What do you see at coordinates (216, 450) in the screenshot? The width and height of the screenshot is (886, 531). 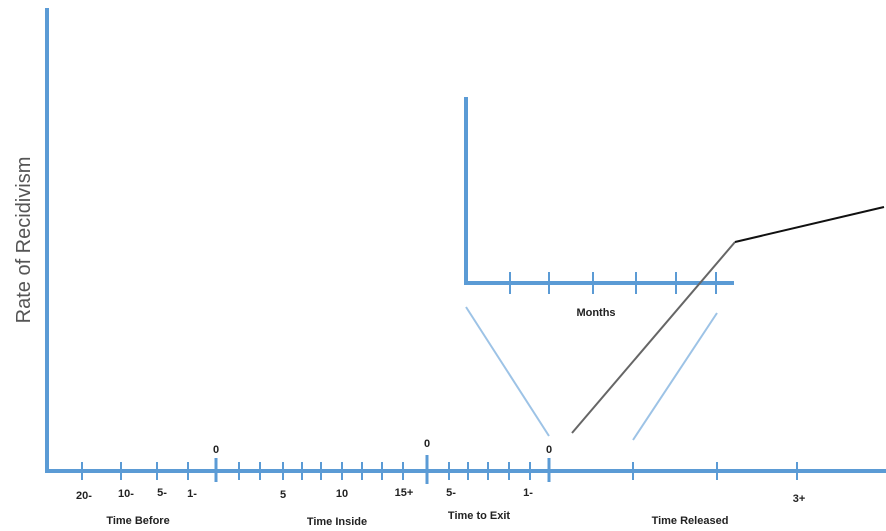 I see `zero-label-inside: 0` at bounding box center [216, 450].